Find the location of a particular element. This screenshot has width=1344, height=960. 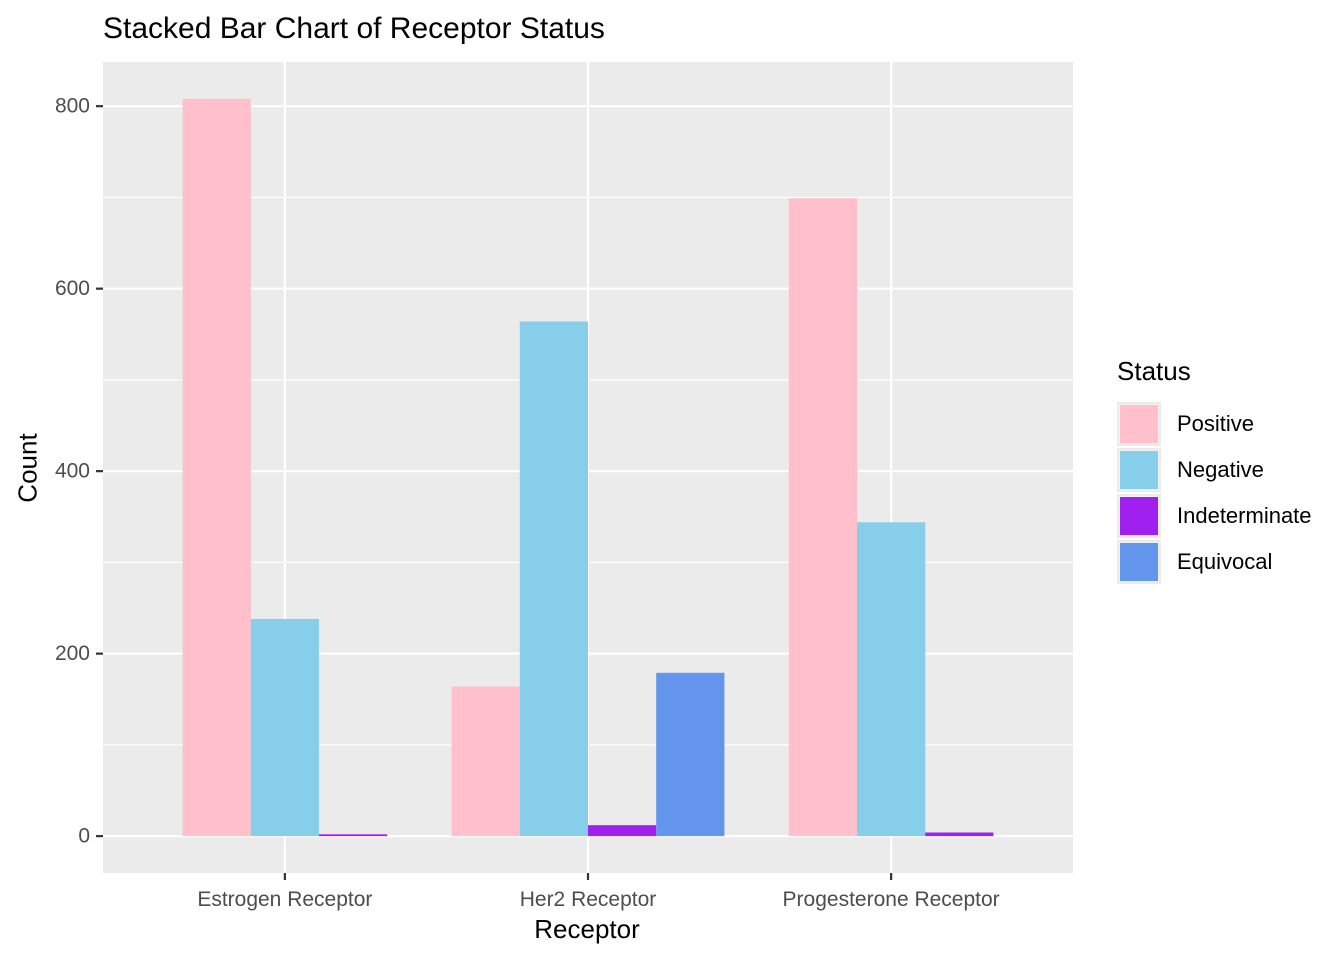

y-tick-label: 800 is located at coordinates (72, 106).